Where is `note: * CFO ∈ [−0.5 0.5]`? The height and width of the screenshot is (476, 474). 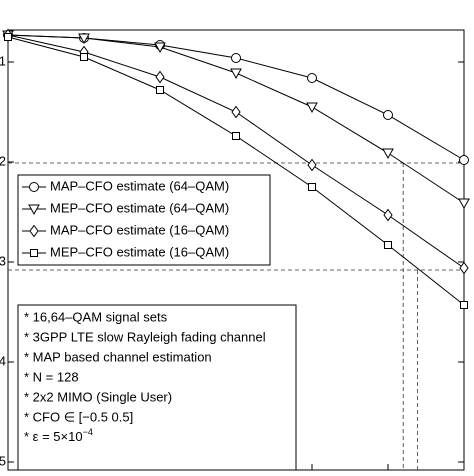
note: * CFO ∈ [−0.5 0.5] is located at coordinates (78, 416).